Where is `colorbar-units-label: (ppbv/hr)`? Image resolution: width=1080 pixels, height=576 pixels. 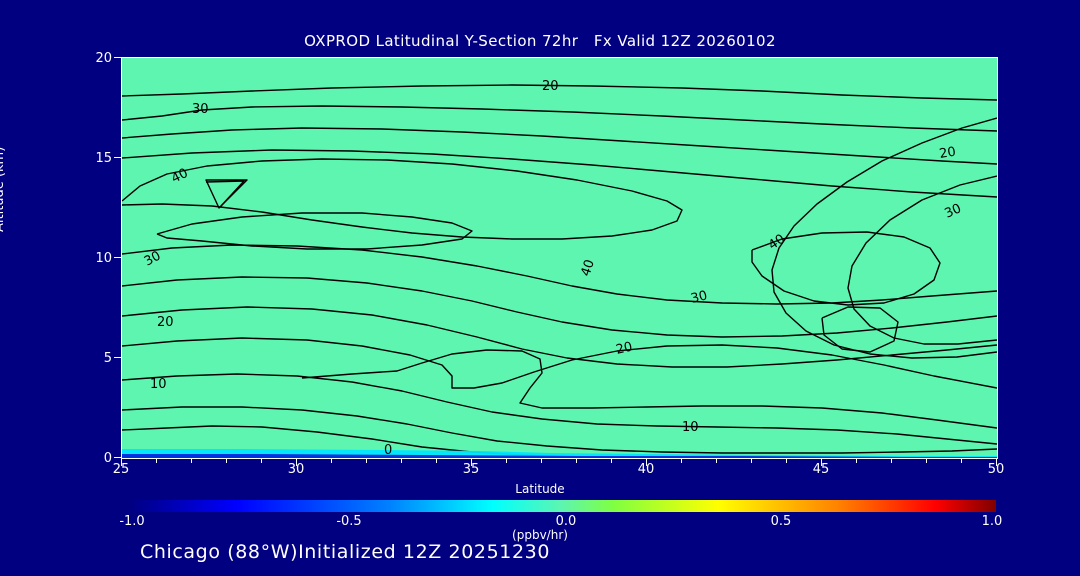 colorbar-units-label: (ppbv/hr) is located at coordinates (540, 535).